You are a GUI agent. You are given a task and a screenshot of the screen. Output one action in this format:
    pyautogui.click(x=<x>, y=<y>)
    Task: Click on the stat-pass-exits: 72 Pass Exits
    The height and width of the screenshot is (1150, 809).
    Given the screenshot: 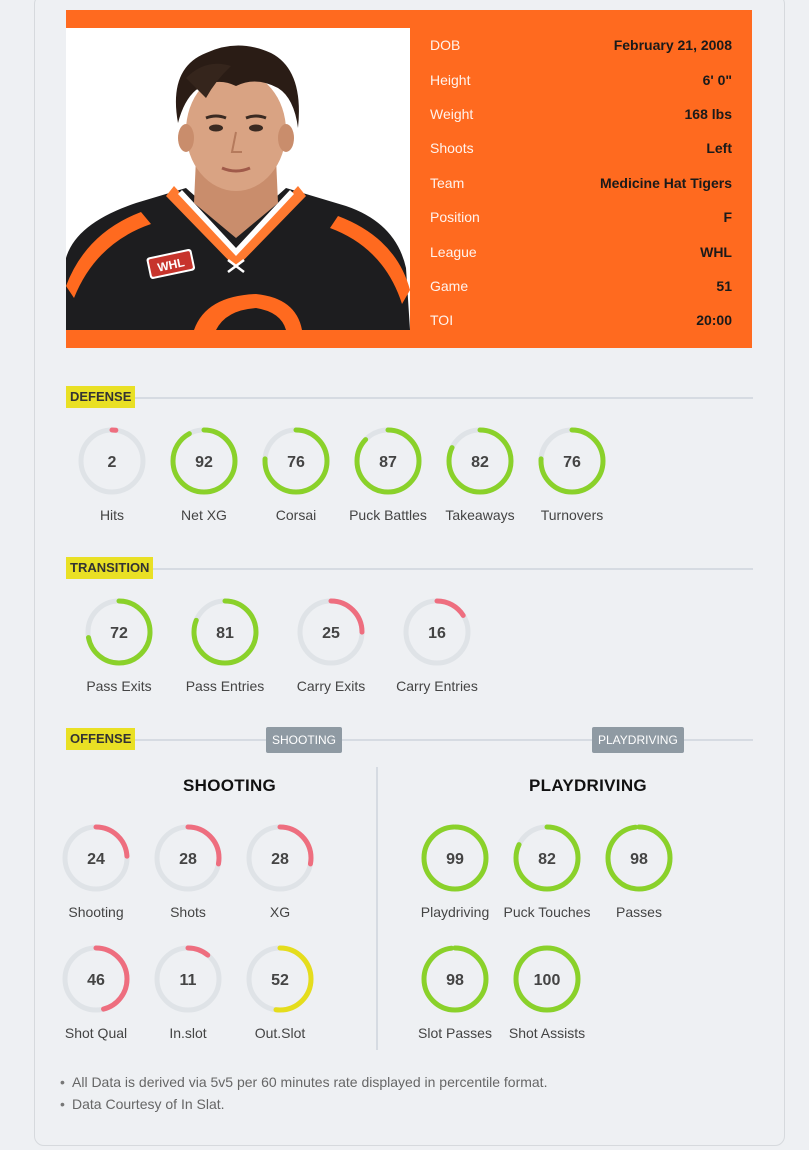 What is the action you would take?
    pyautogui.click(x=119, y=645)
    